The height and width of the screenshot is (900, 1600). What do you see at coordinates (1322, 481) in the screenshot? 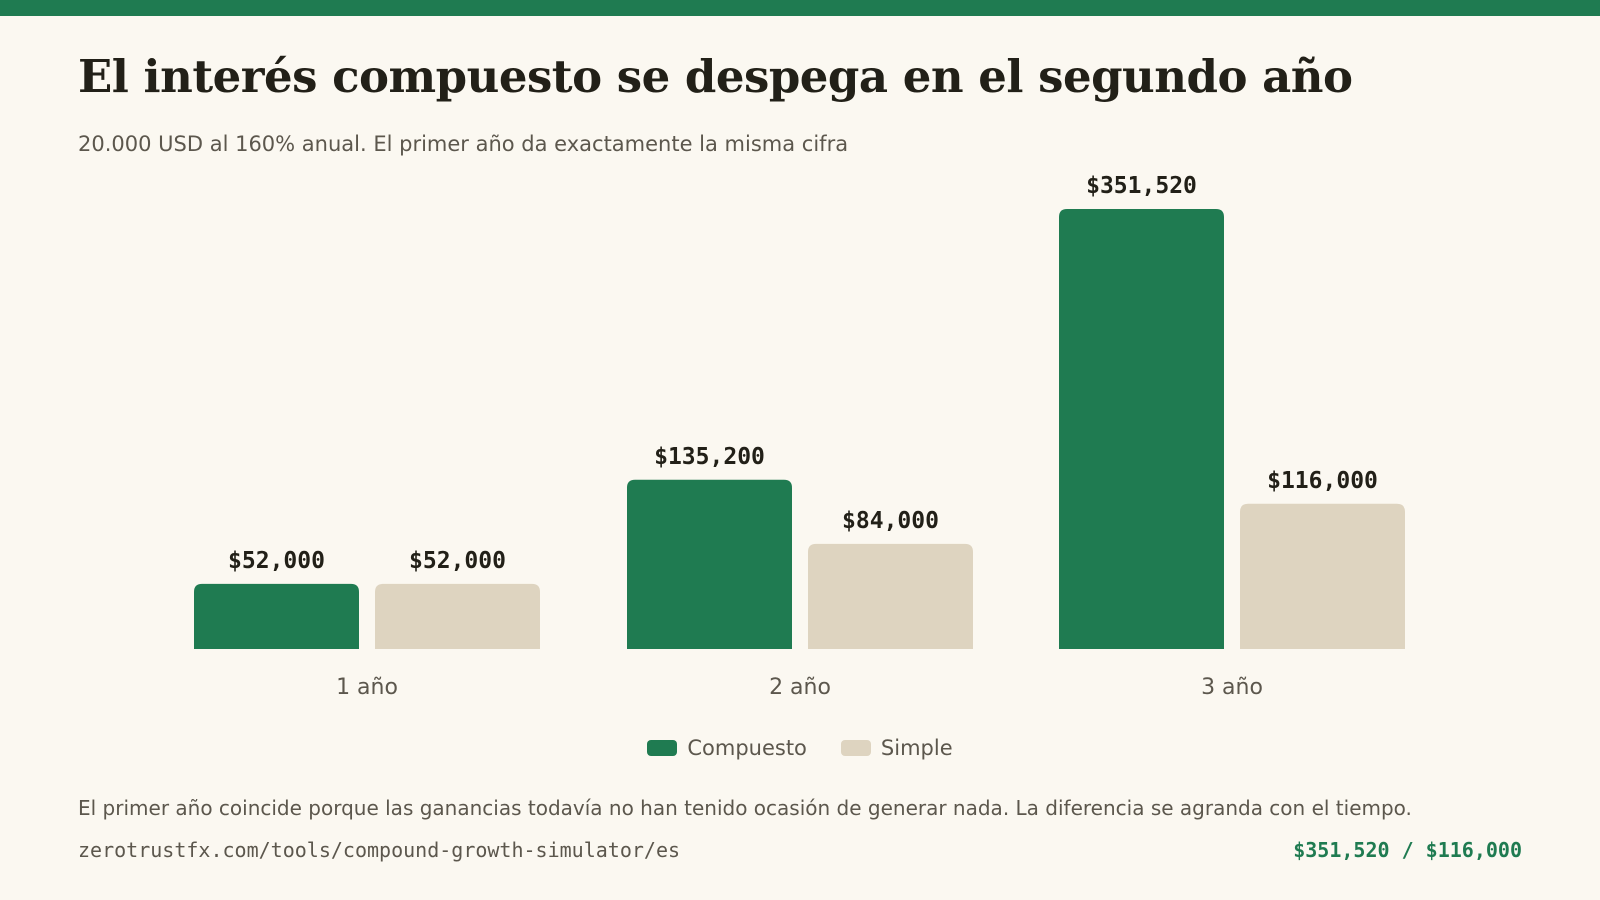
I see `data-label-simple-3: $116,000` at bounding box center [1322, 481].